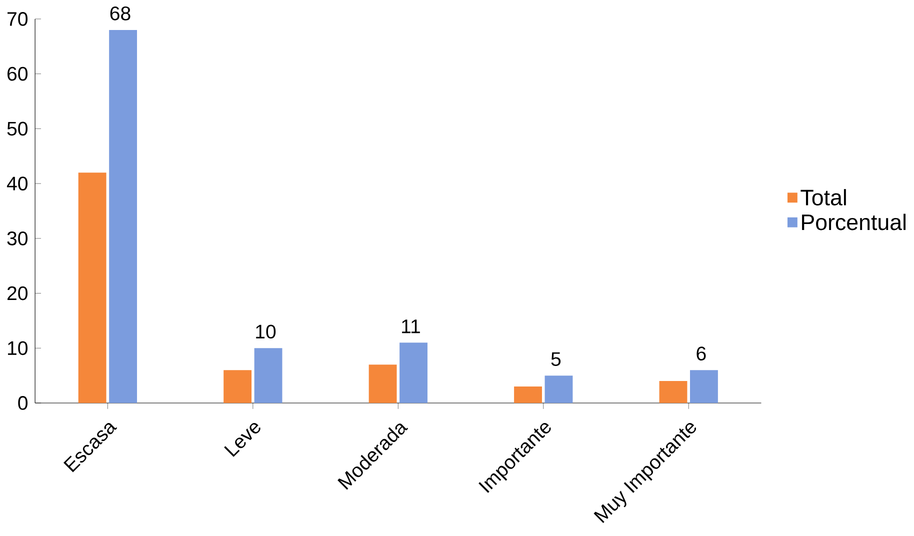 This screenshot has width=914, height=536. What do you see at coordinates (18, 293) in the screenshot?
I see `y-tick-label: 20` at bounding box center [18, 293].